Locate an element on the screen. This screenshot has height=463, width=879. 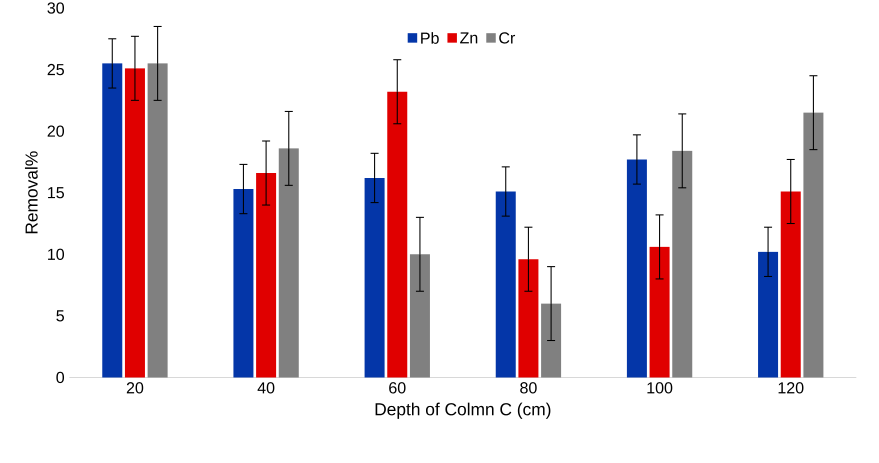
x-tick-label: 120 is located at coordinates (791, 388).